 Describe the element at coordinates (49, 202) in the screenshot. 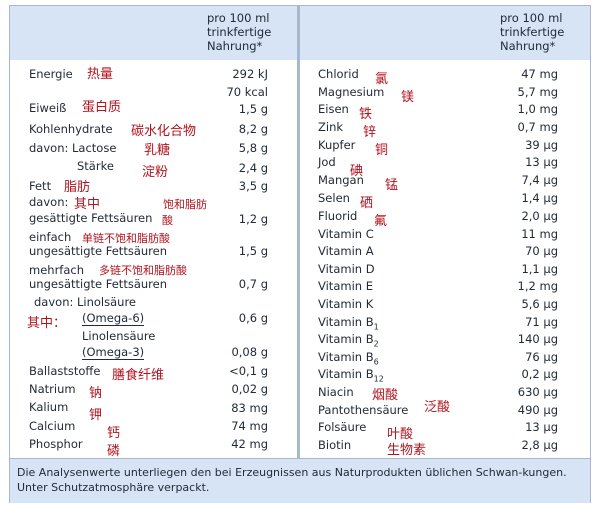

I see `label-davon-fett: davon:` at that location.